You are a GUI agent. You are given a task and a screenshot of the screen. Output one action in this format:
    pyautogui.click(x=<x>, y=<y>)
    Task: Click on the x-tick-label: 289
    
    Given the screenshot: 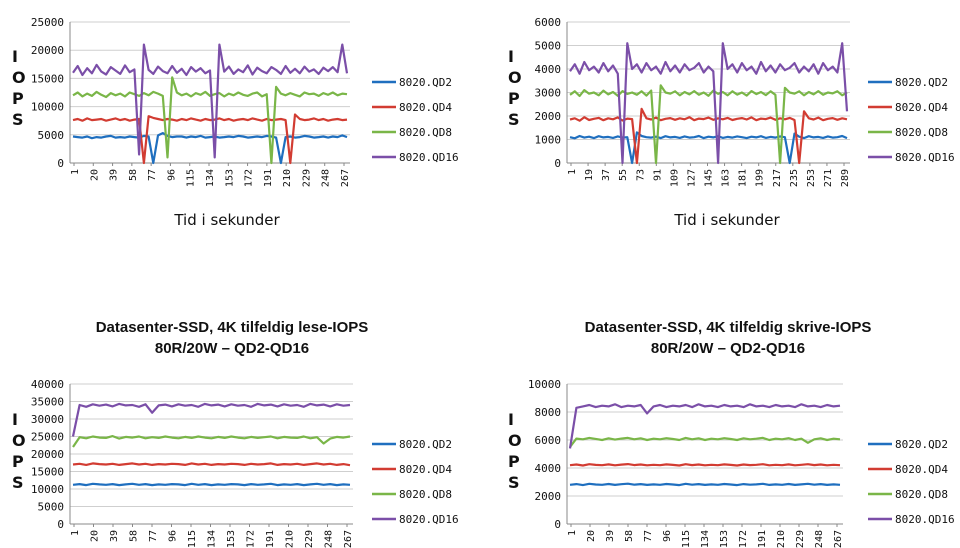 What is the action you would take?
    pyautogui.click(x=845, y=178)
    